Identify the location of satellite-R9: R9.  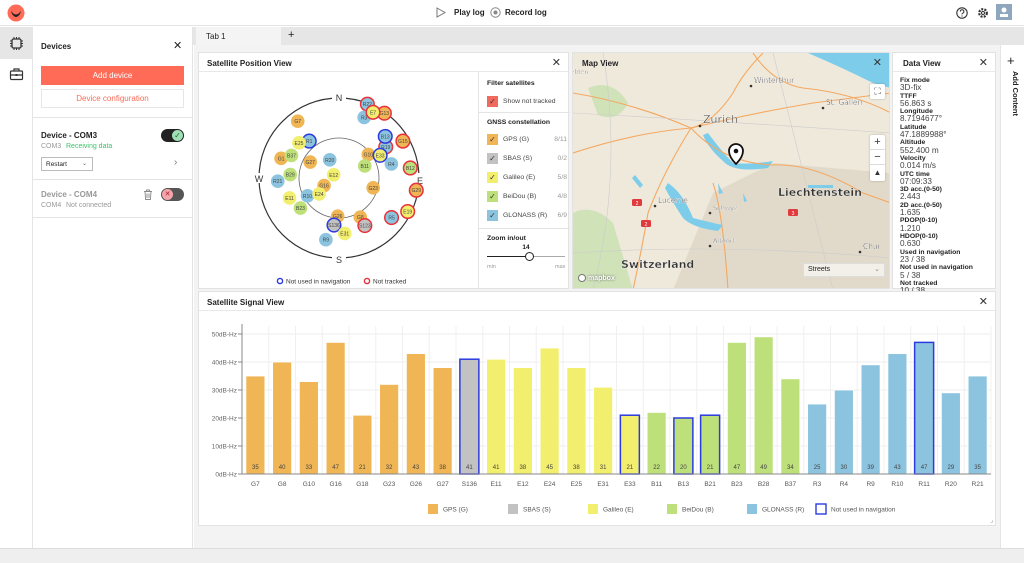
(326, 239).